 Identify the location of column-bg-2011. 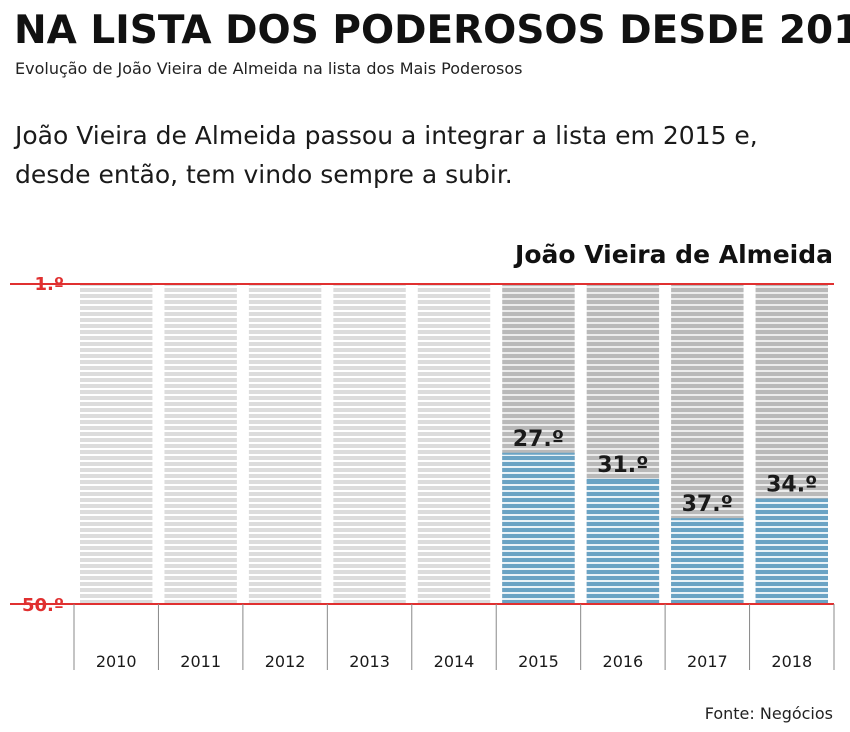
(200, 444).